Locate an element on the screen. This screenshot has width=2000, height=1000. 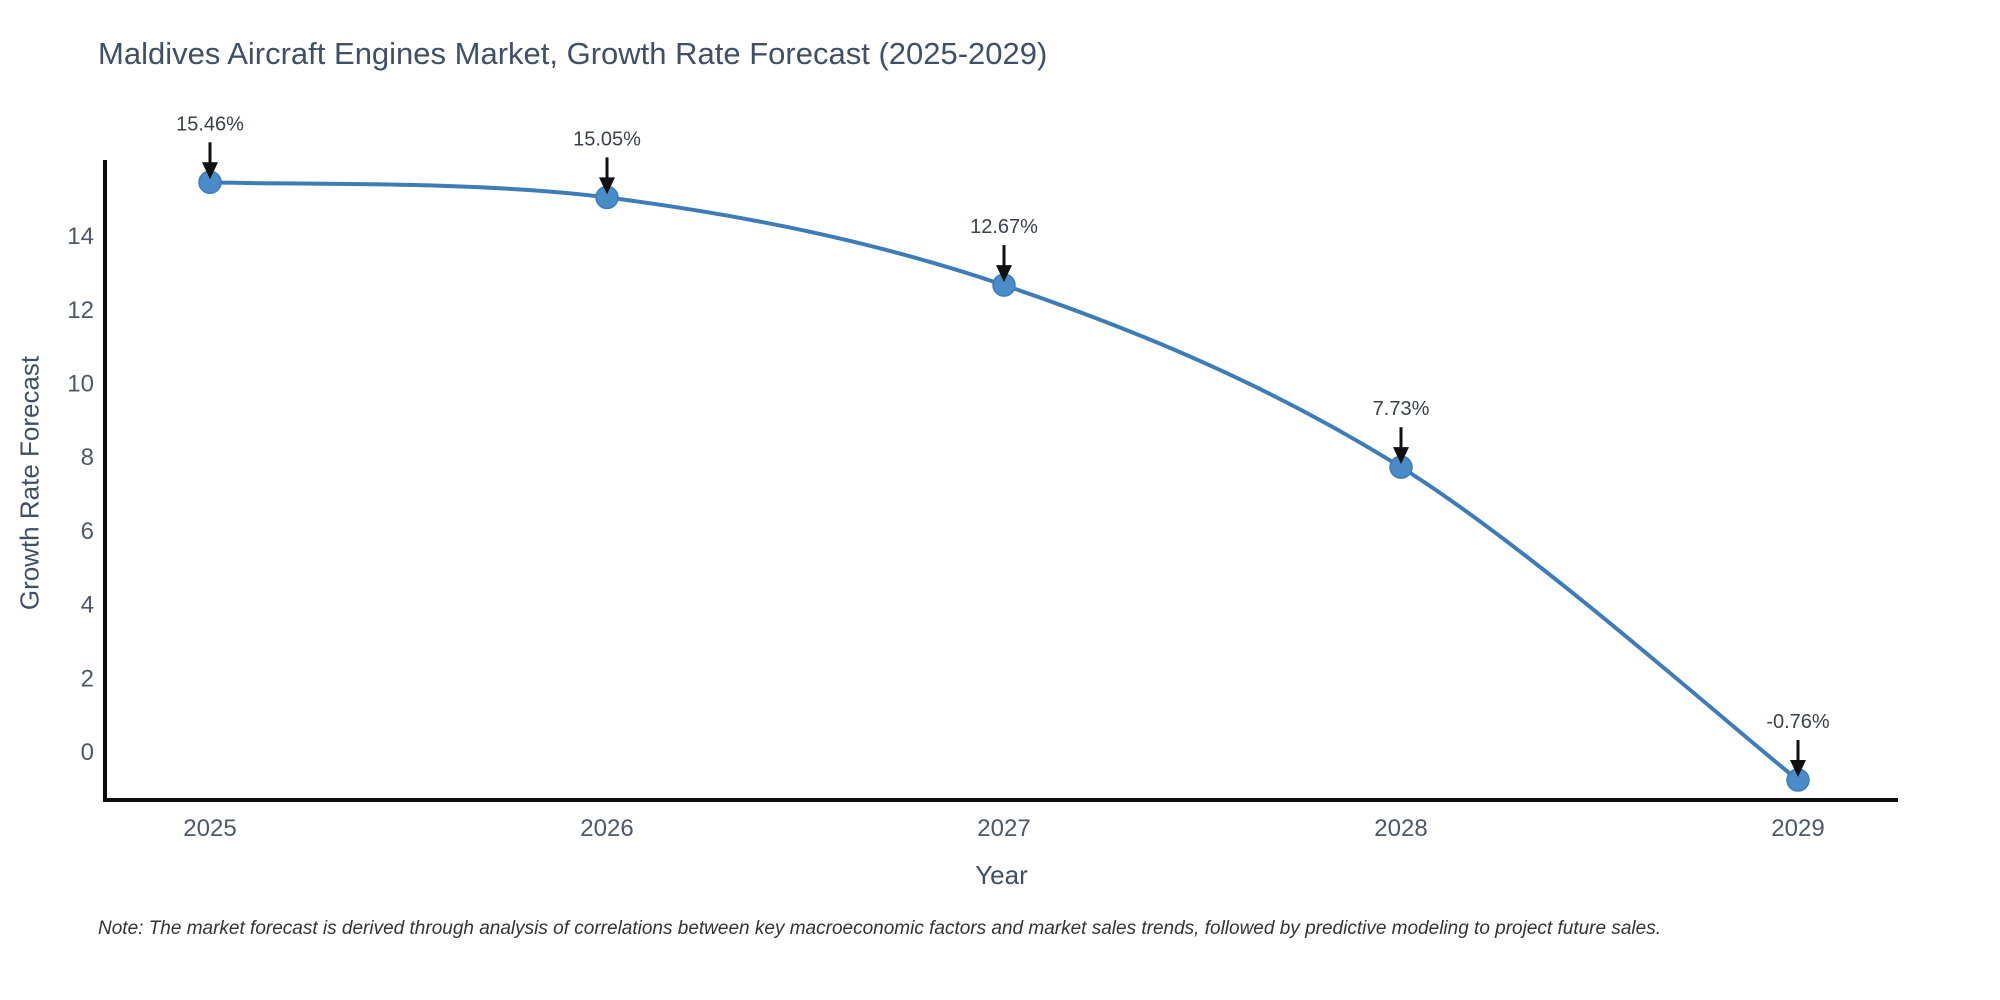
data-point-label: -0.76% is located at coordinates (1798, 722).